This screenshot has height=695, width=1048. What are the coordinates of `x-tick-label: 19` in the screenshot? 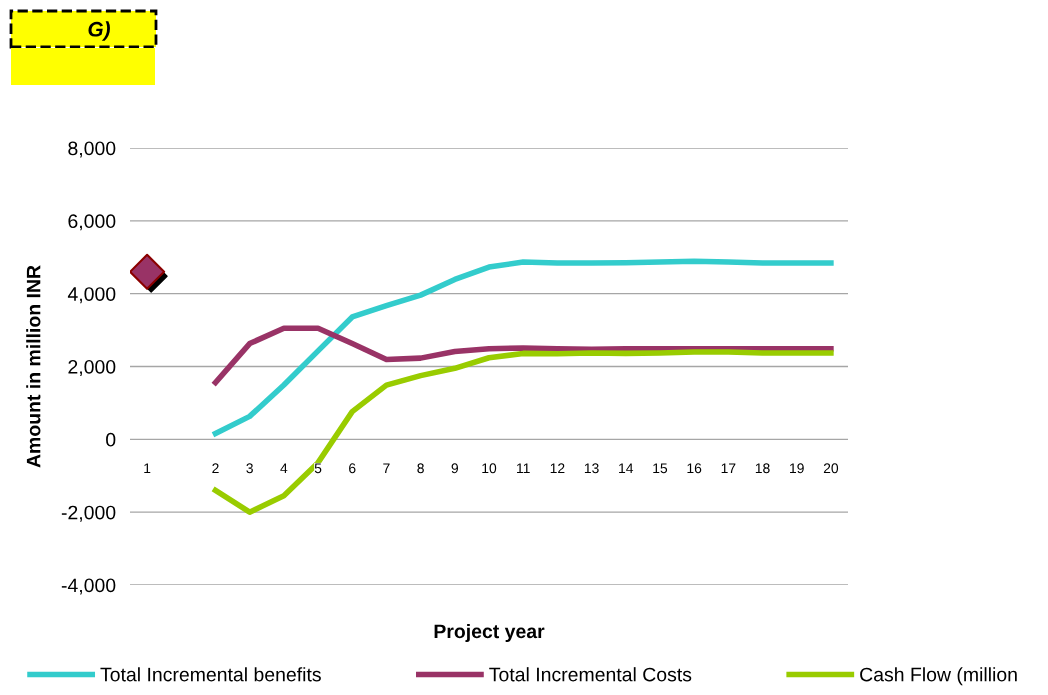 It's located at (797, 468).